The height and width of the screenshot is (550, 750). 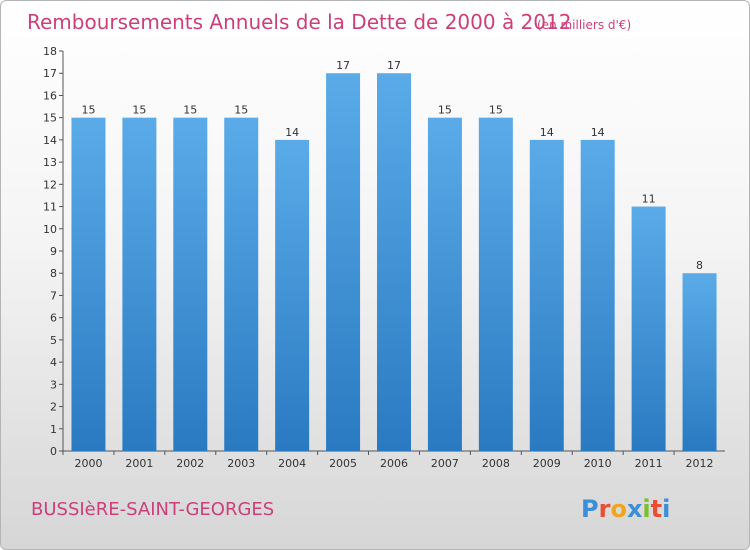 I want to click on chart-subtitle: (en milliers d'€), so click(x=584, y=25).